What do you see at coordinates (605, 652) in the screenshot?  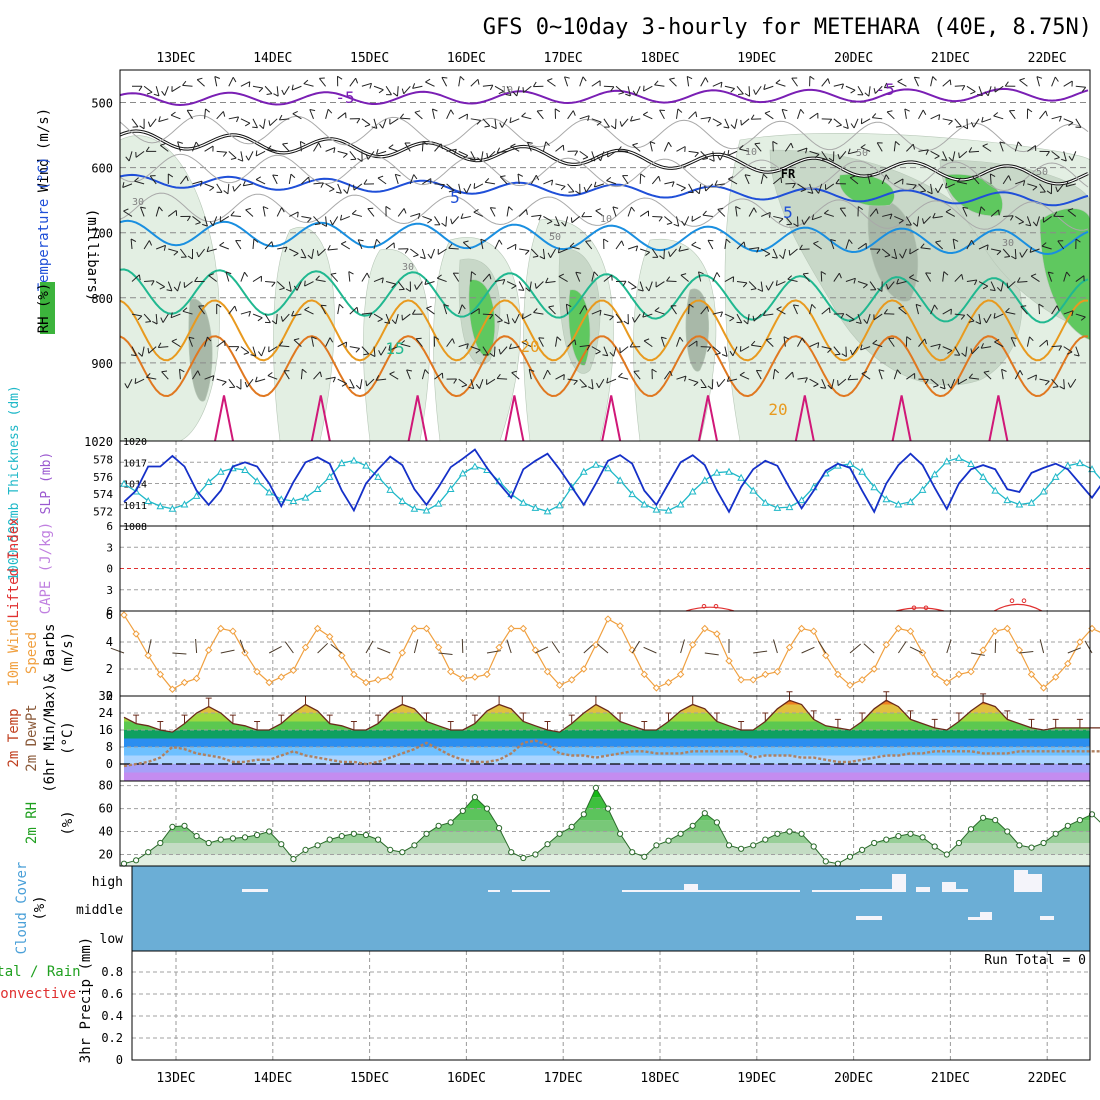 I see `wind-panel` at bounding box center [605, 652].